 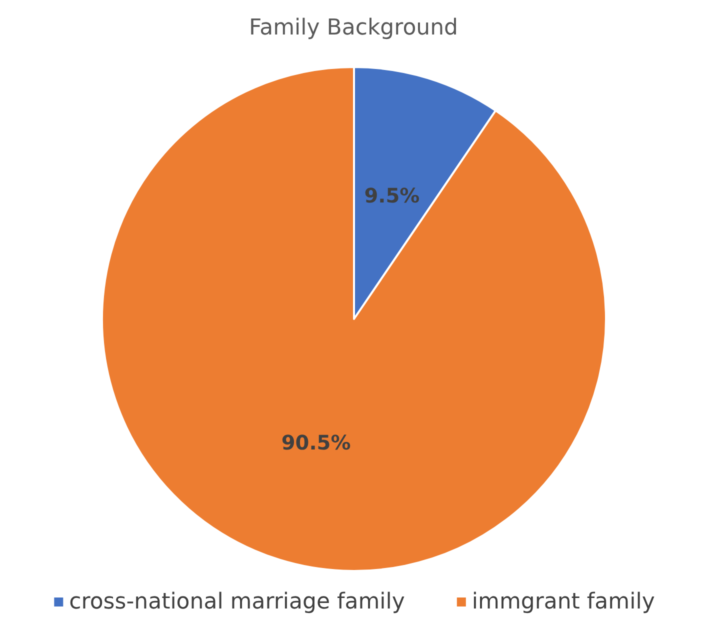 What do you see at coordinates (316, 442) in the screenshot?
I see `data-label: 90.5%` at bounding box center [316, 442].